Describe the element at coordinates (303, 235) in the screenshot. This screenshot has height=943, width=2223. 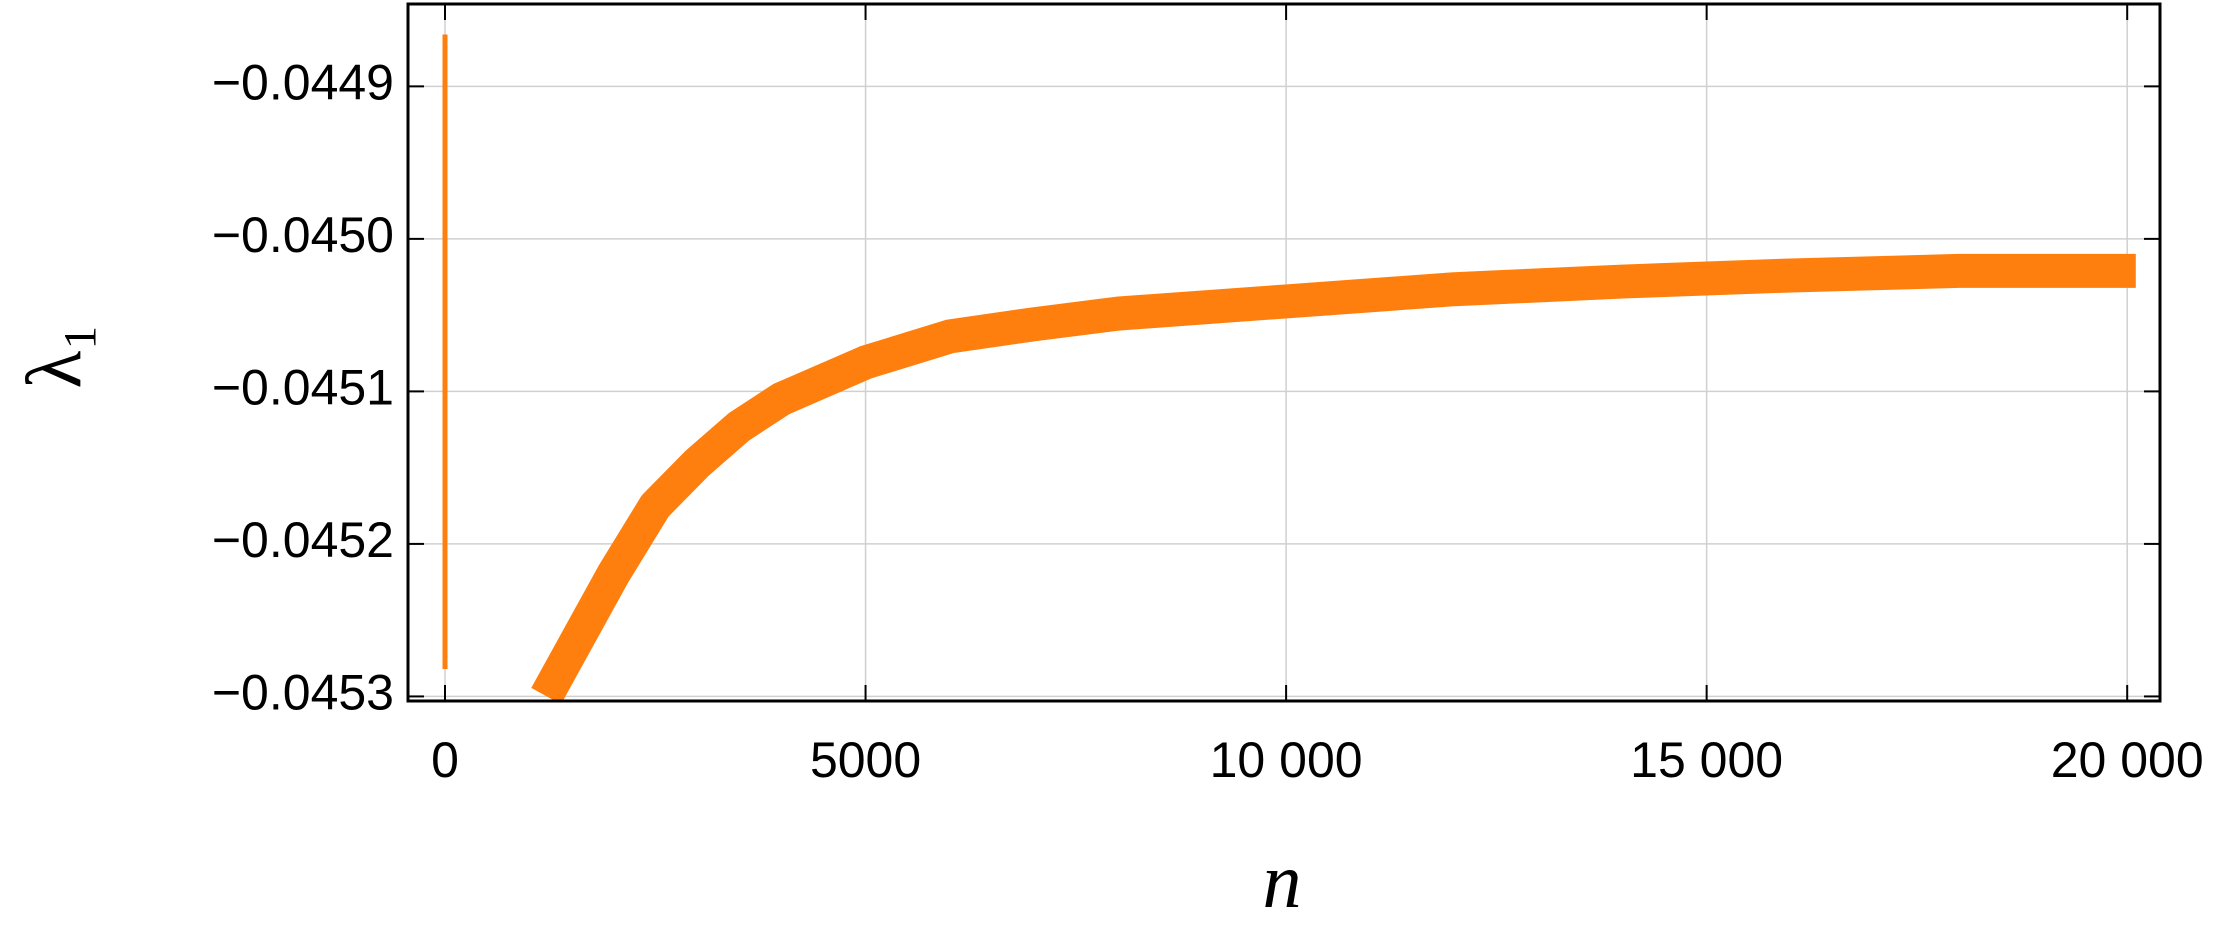
I see `y-tick-label: −0.0450` at that location.